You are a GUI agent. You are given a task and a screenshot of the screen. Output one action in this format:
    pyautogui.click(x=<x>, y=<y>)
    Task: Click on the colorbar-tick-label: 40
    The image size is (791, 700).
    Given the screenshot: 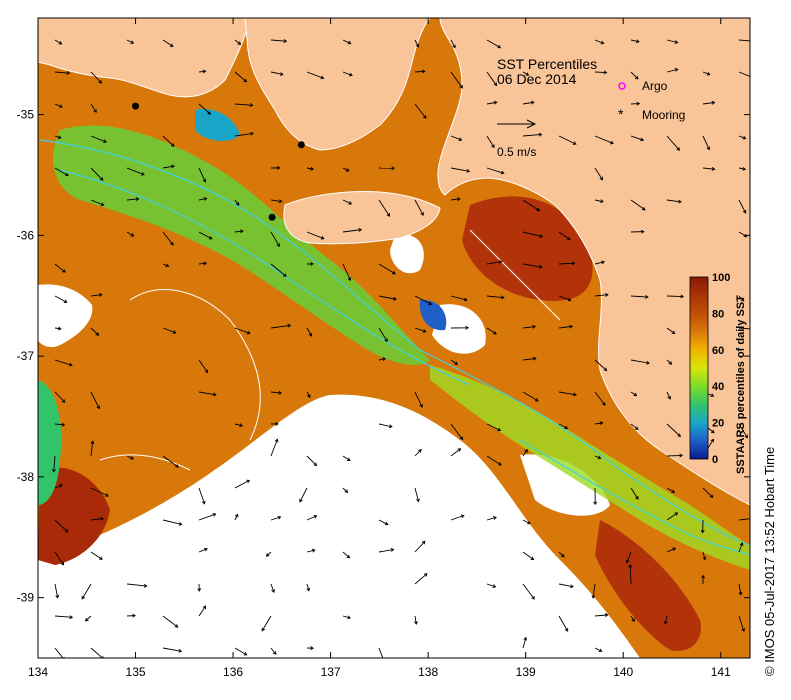 What is the action you would take?
    pyautogui.click(x=718, y=387)
    